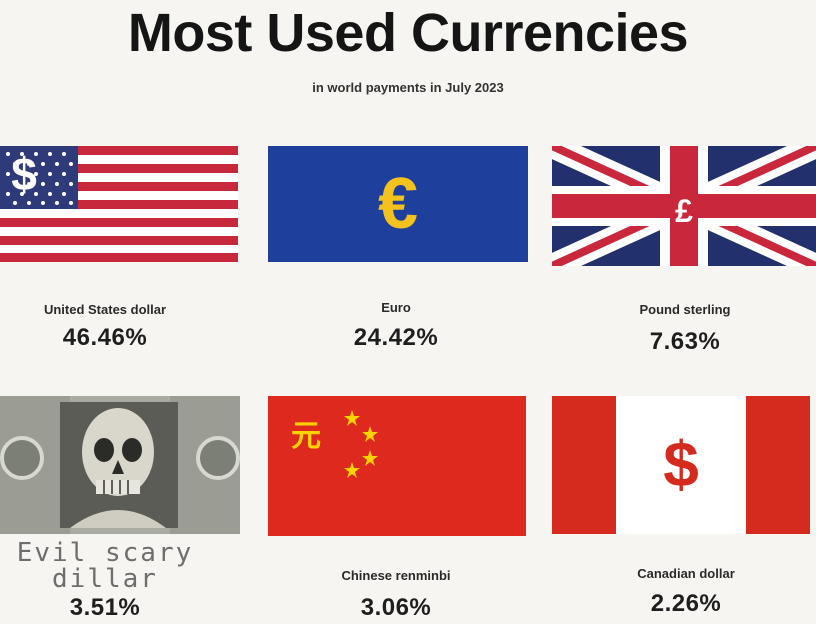 The width and height of the screenshot is (816, 624). I want to click on us-flag: $, so click(119, 204).